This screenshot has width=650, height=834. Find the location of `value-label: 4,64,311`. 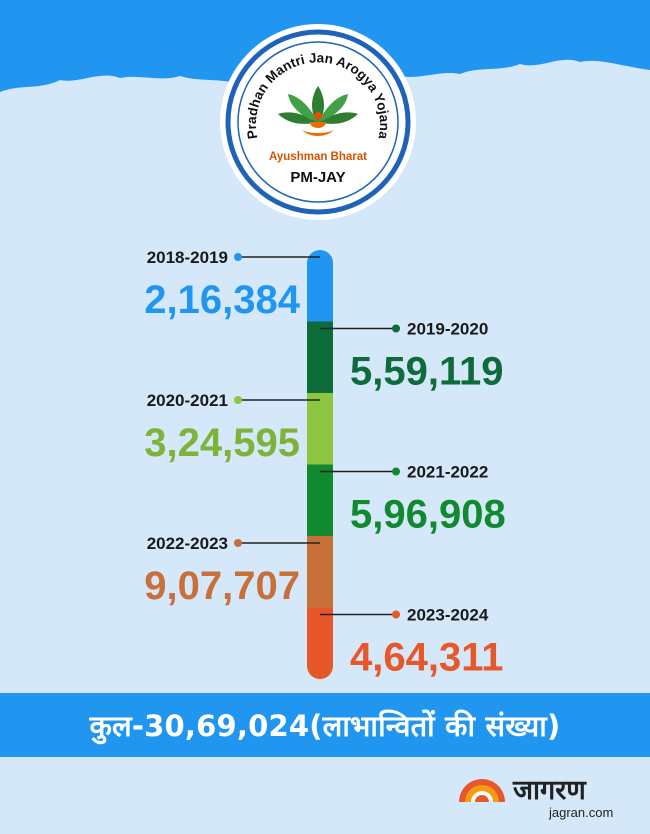

value-label: 4,64,311 is located at coordinates (427, 658).